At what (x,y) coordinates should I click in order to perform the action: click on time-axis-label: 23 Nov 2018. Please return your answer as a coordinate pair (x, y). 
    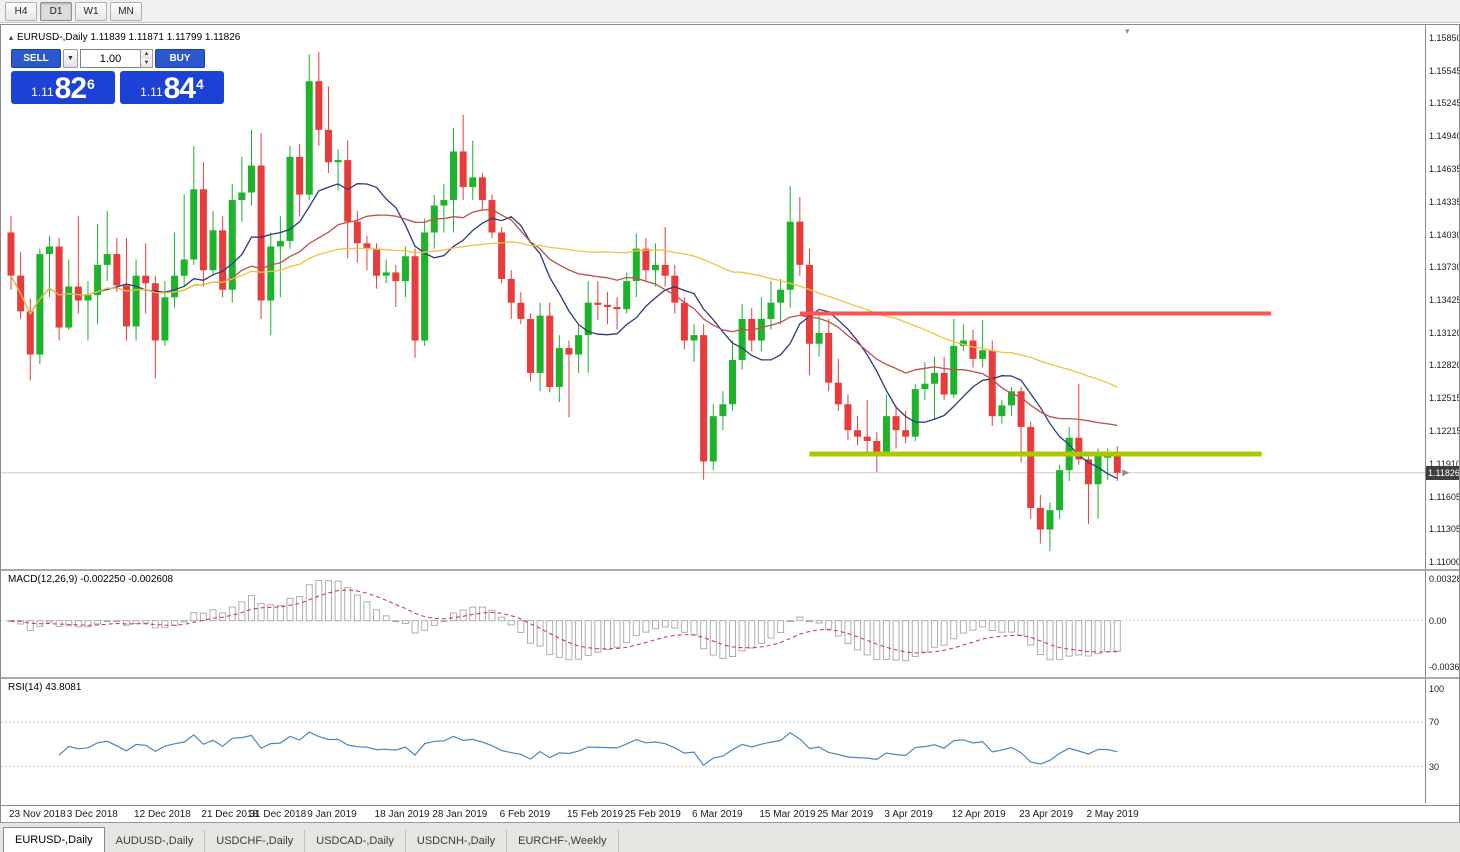
    Looking at the image, I should click on (37, 814).